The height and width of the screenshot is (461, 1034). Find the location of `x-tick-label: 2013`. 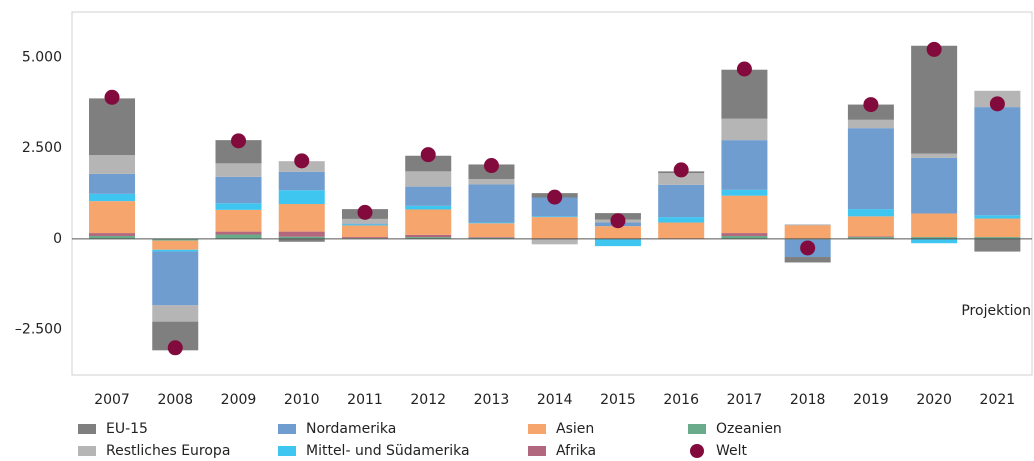

x-tick-label: 2013 is located at coordinates (492, 400).